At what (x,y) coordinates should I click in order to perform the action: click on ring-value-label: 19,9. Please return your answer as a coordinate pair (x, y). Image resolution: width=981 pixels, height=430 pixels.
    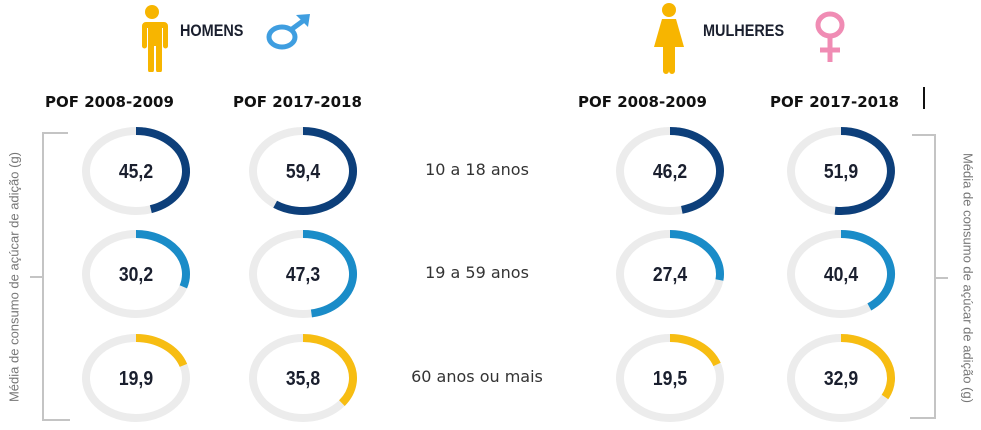
    Looking at the image, I should click on (136, 378).